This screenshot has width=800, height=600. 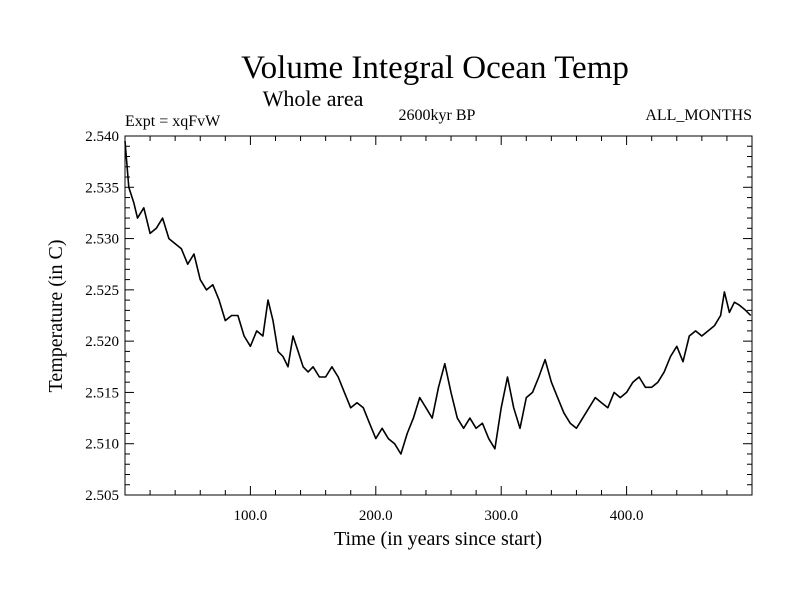 What do you see at coordinates (56, 316) in the screenshot?
I see `y-axis-label: Temperature (in C)` at bounding box center [56, 316].